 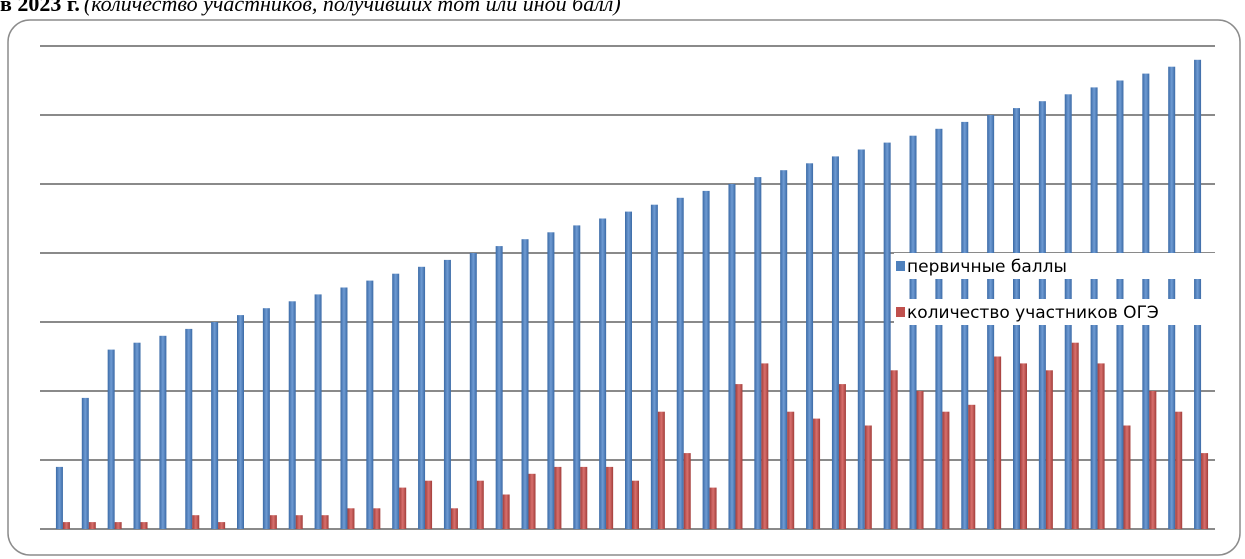 What do you see at coordinates (40, 8) in the screenshot?
I see `heading-year: в 2023 г.` at bounding box center [40, 8].